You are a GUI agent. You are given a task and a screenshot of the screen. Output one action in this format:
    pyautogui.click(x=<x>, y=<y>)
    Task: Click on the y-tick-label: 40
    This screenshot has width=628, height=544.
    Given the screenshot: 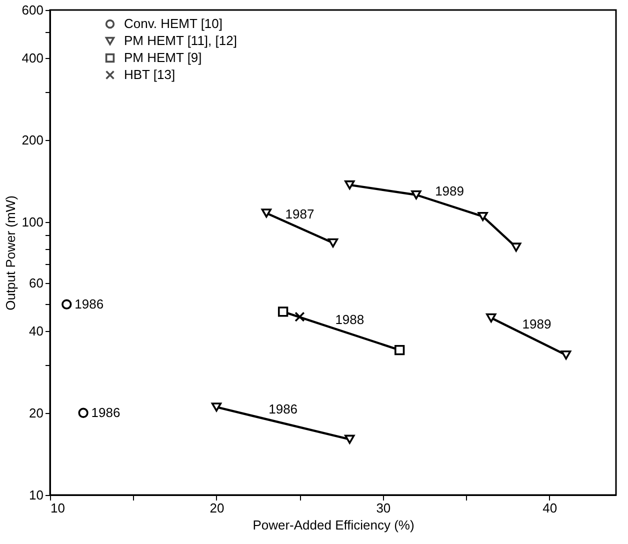 What is the action you would take?
    pyautogui.click(x=36, y=330)
    